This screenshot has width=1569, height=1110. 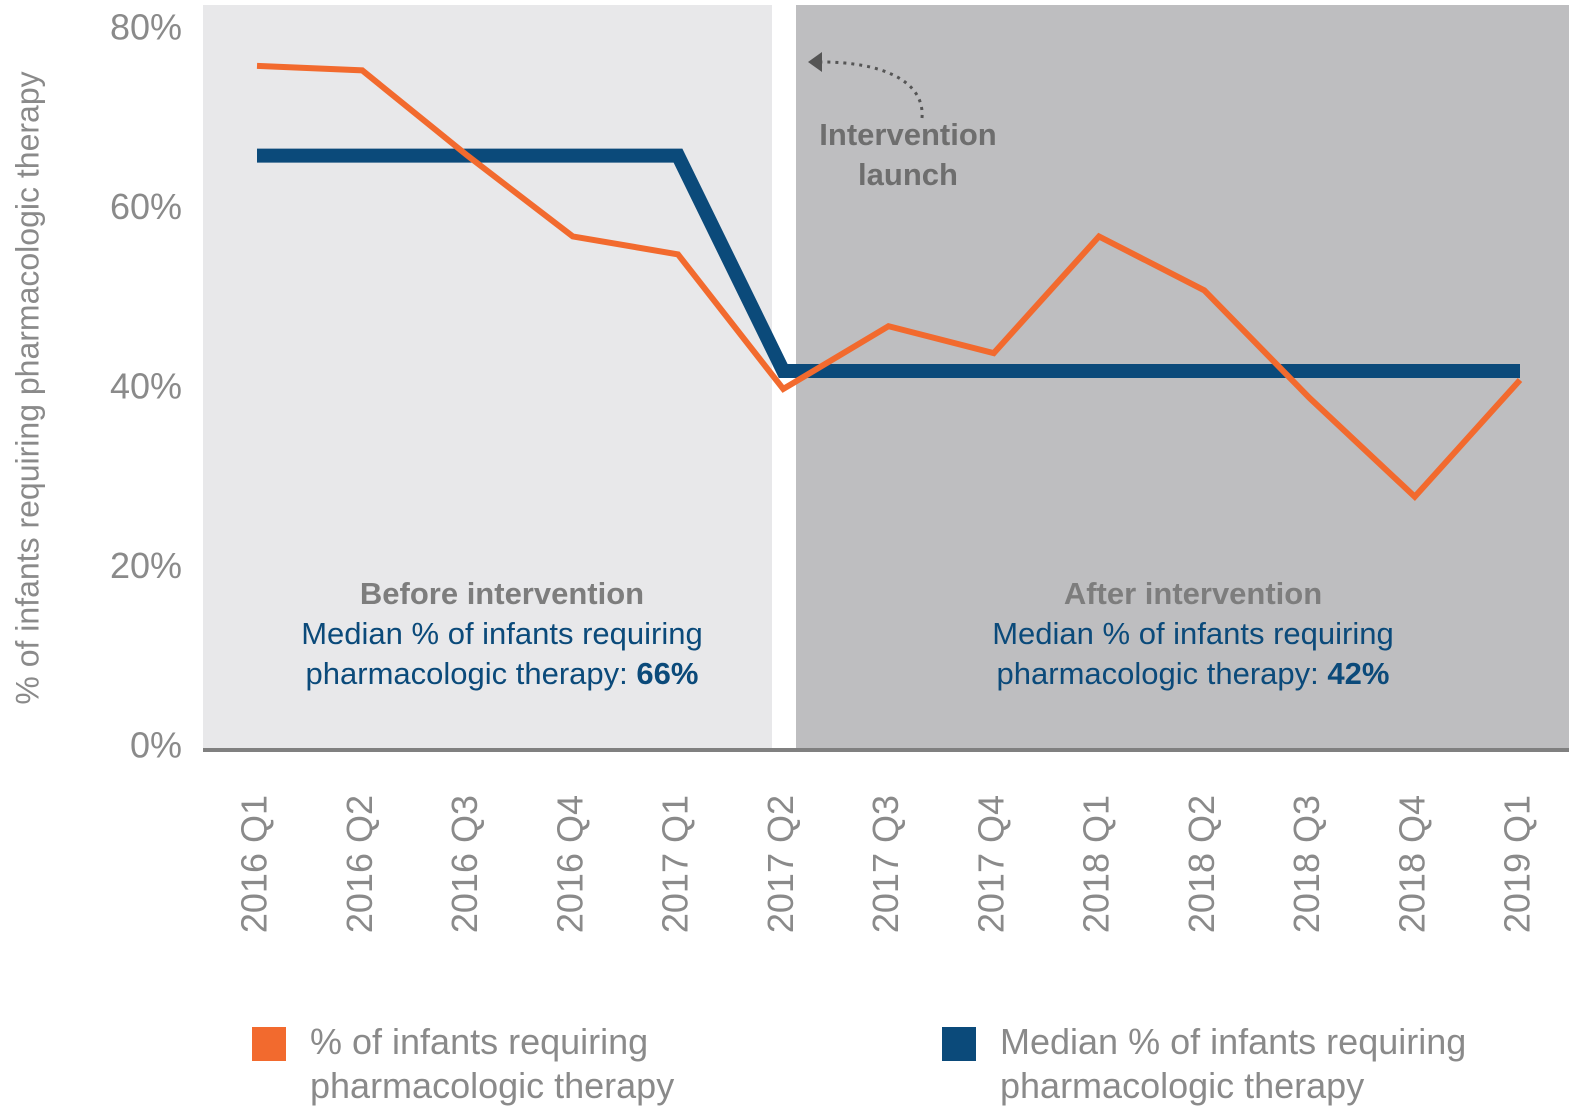 I want to click on x-tick-label: 2018 Q3, so click(x=1306, y=864).